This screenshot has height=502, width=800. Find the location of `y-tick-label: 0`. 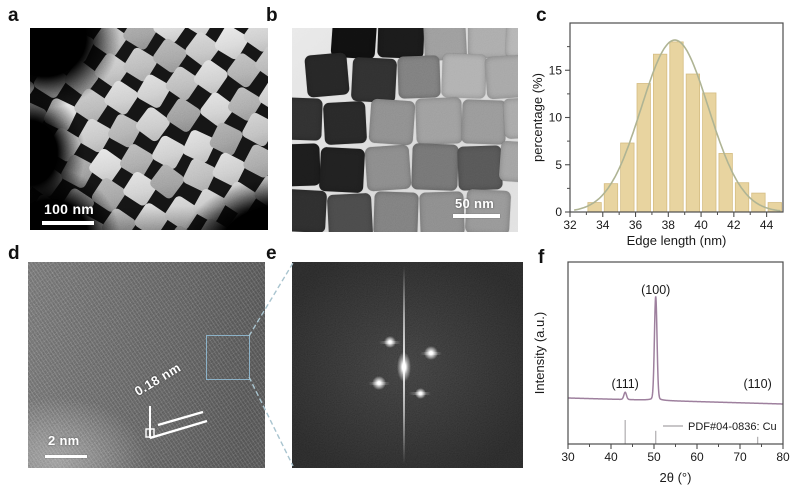

y-tick-label: 0 is located at coordinates (558, 212).